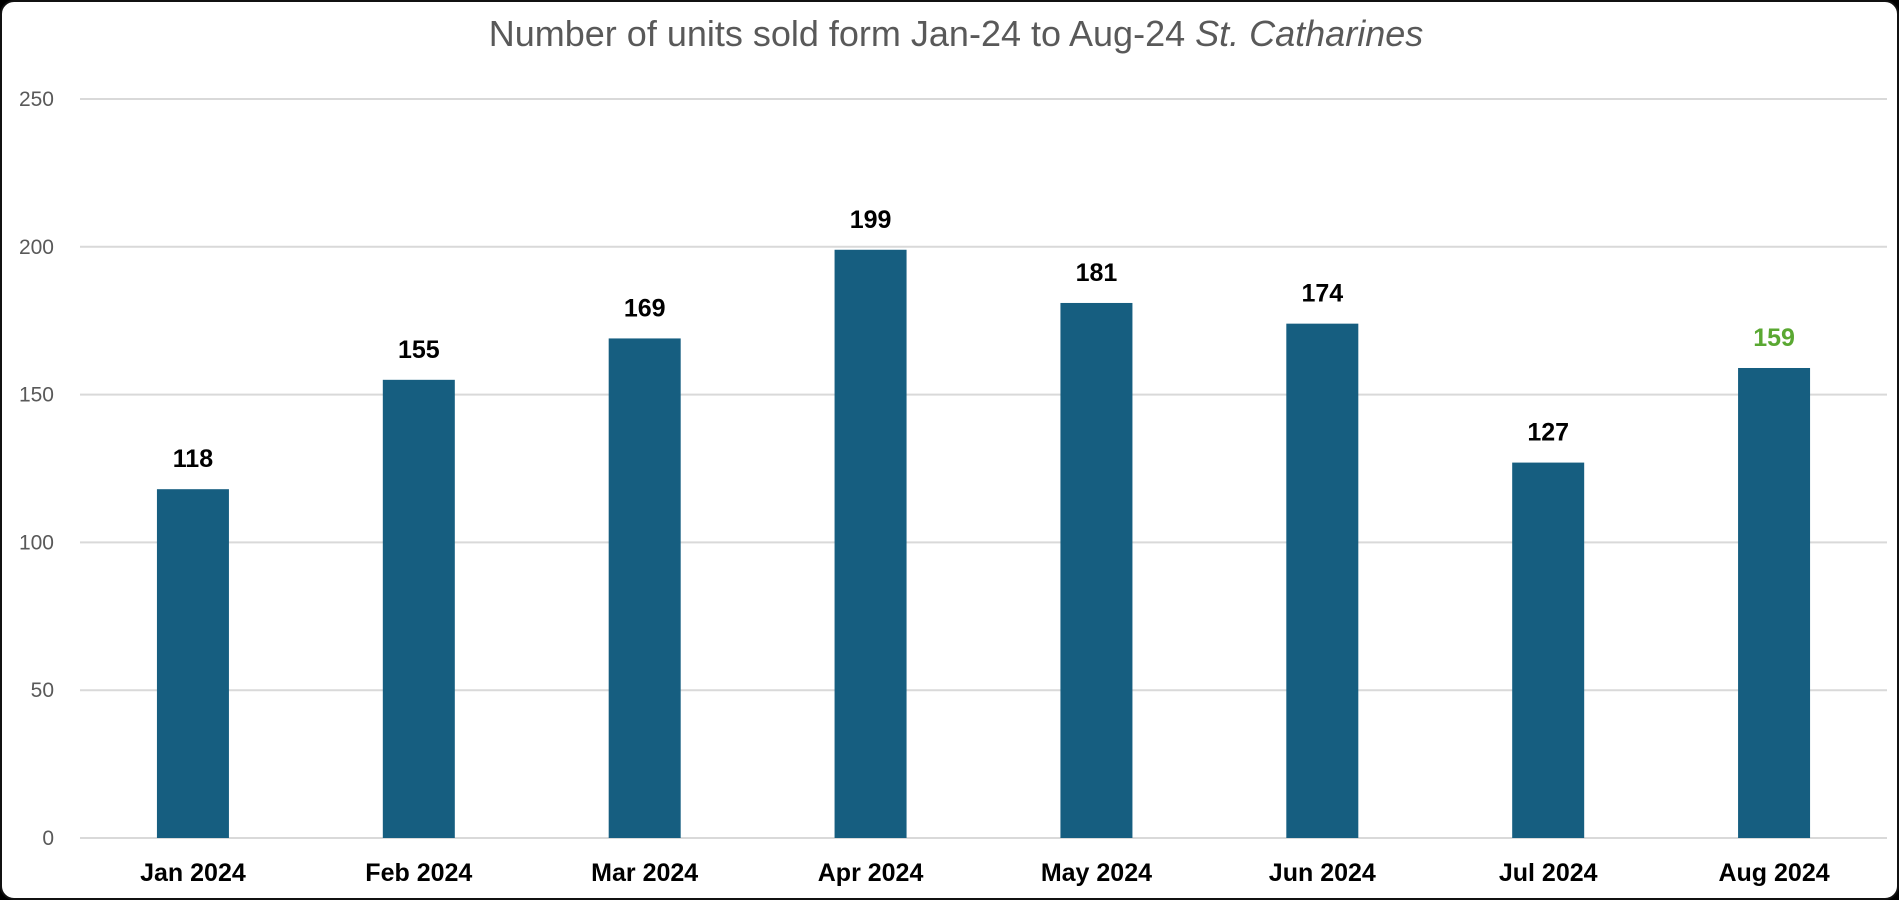 Image resolution: width=1899 pixels, height=900 pixels. Describe the element at coordinates (36, 247) in the screenshot. I see `y-tick-label: 200` at that location.